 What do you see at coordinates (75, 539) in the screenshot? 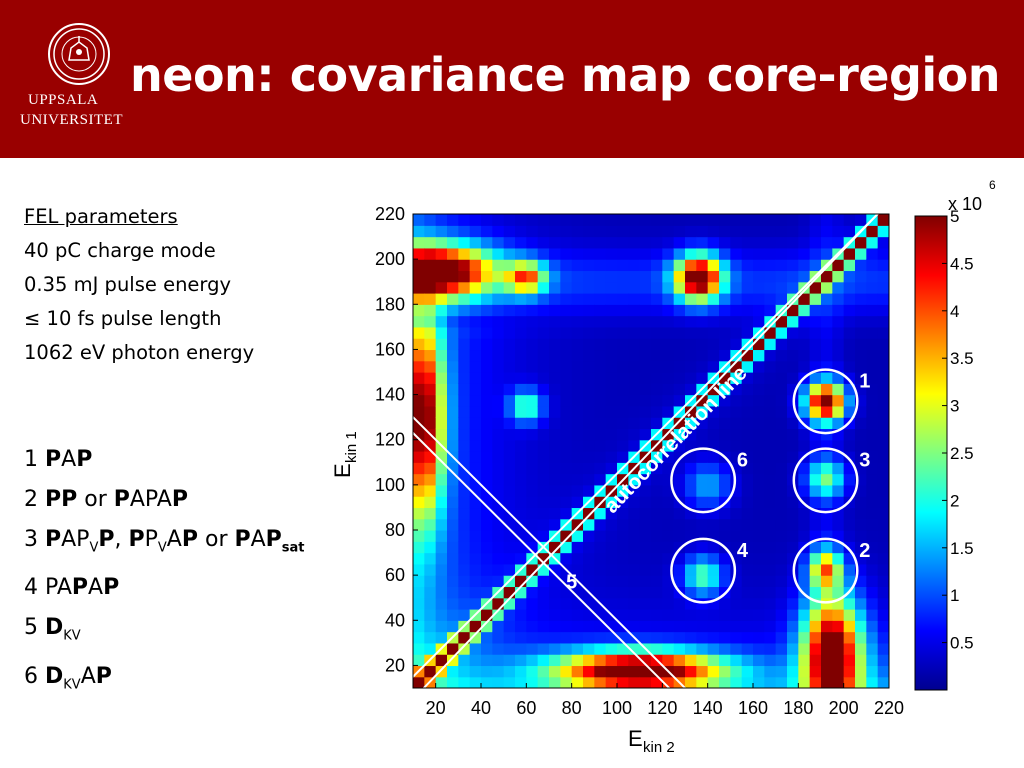
I see `legend-item-text: AP` at bounding box center [75, 539].